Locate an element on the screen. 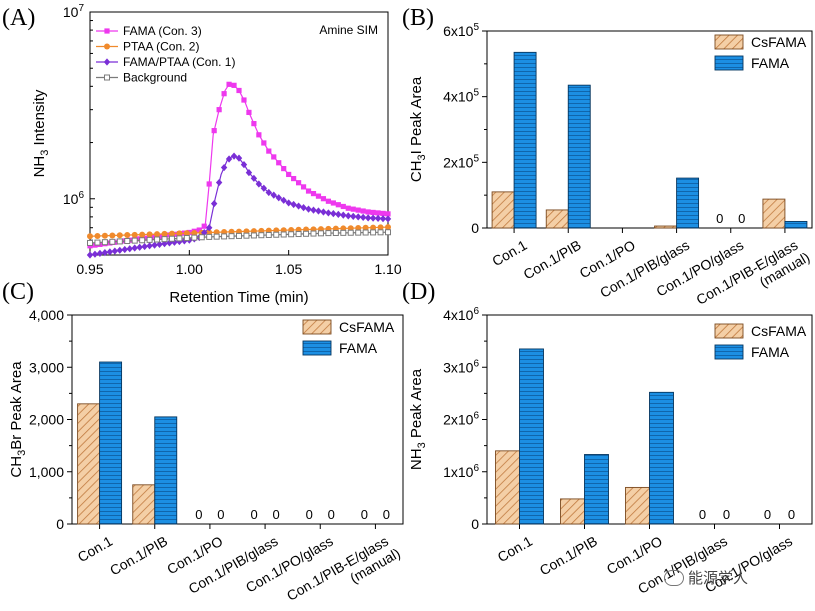 The height and width of the screenshot is (611, 815). panel-label-c: (C) is located at coordinates (18, 292).